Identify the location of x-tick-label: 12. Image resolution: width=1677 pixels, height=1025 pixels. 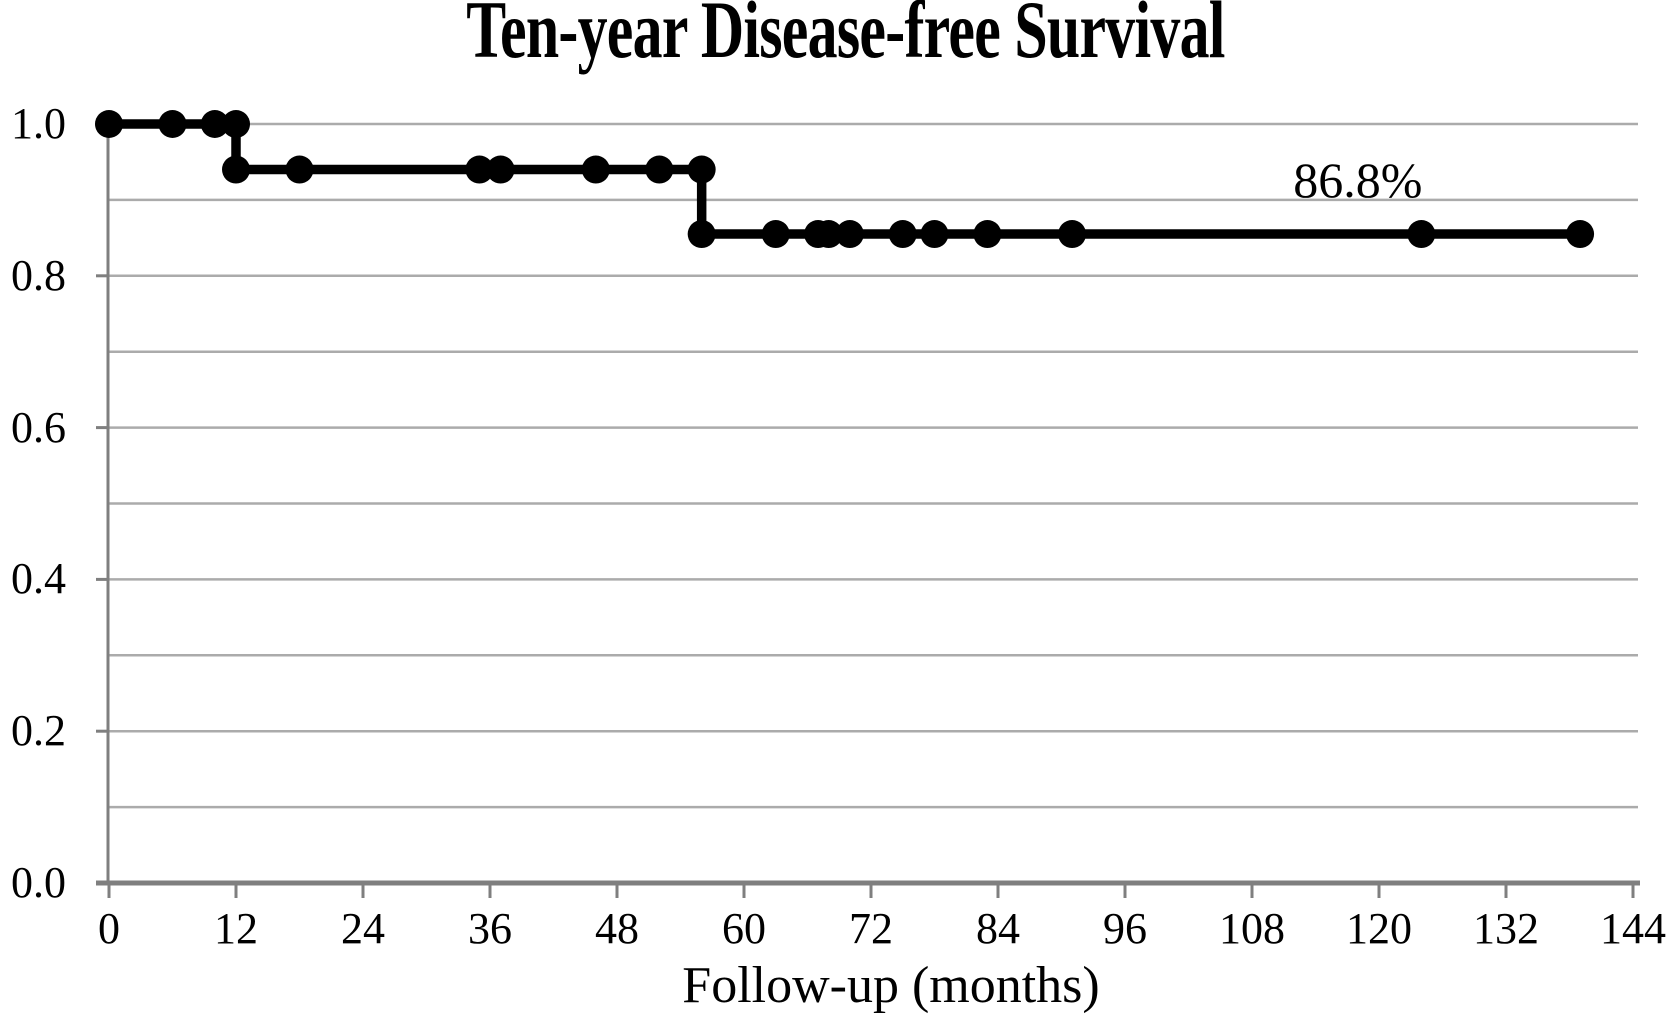
(236, 928).